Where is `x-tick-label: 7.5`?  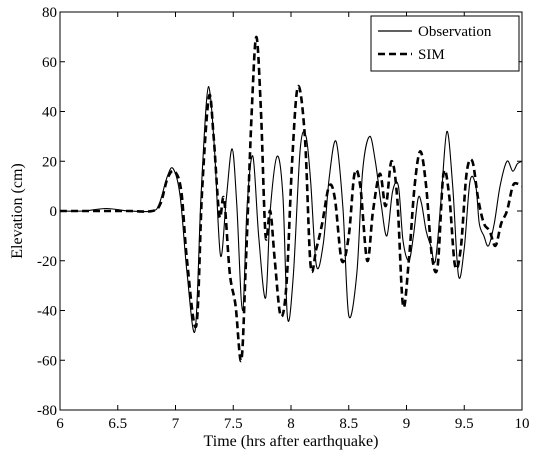
x-tick-label: 7.5 is located at coordinates (233, 424).